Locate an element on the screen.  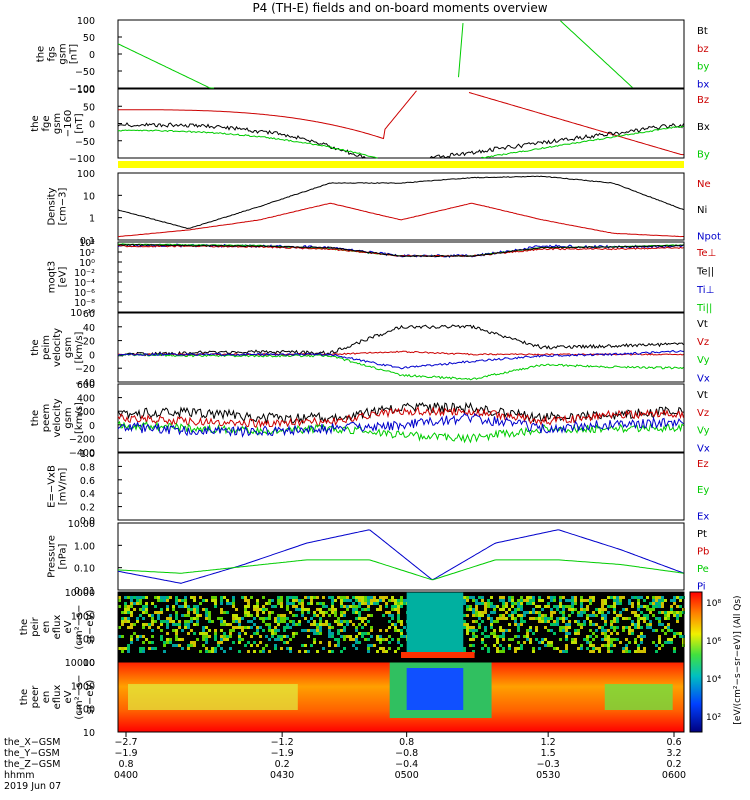
y-tick-label: 0.4 is located at coordinates (87, 494).